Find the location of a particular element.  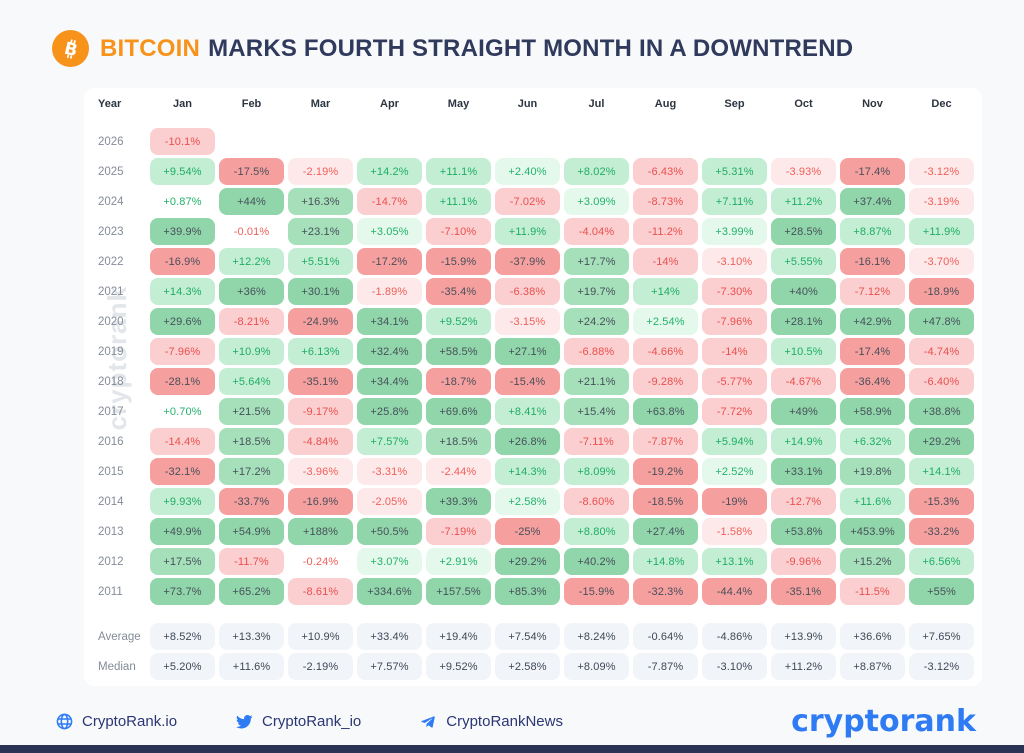

return-chip: +49.9% is located at coordinates (182, 531).